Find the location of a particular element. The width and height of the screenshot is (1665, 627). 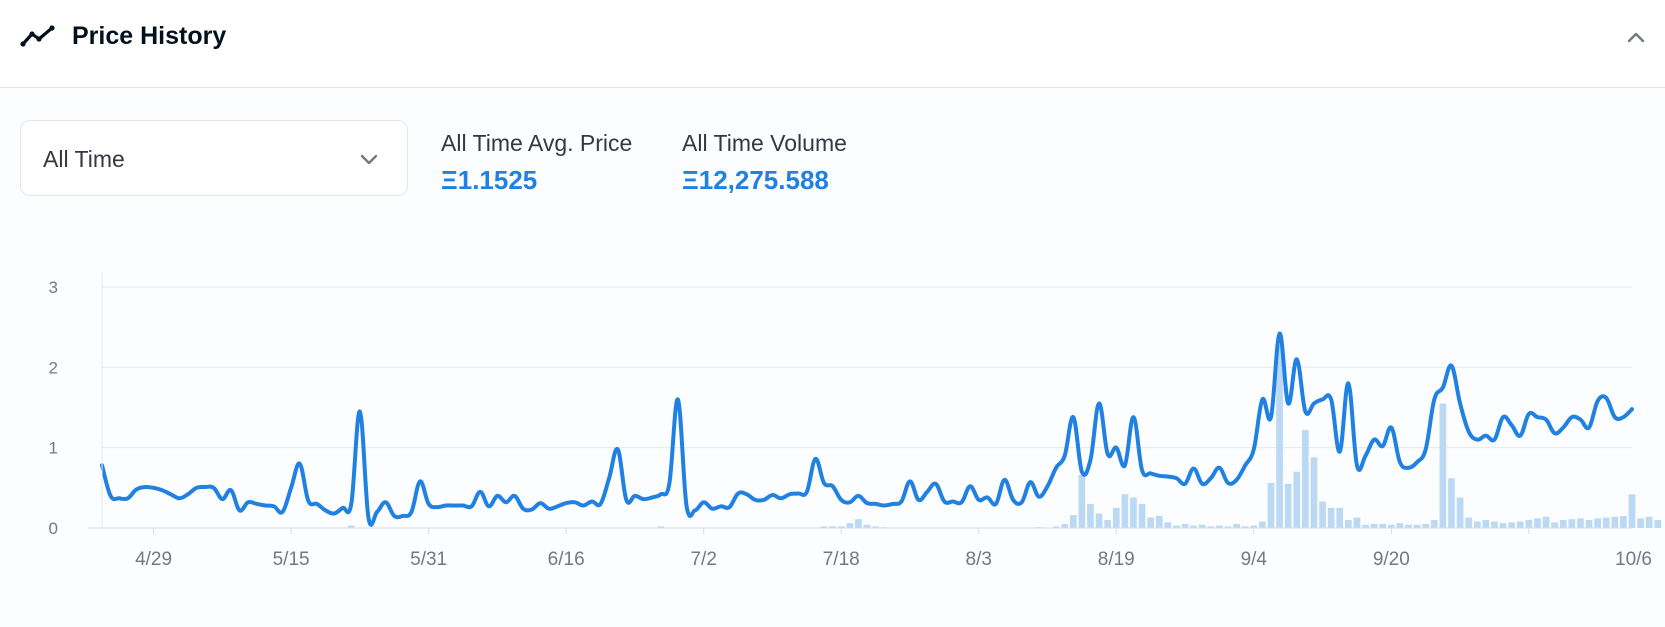

volume-label: All Time Volume is located at coordinates (764, 143).